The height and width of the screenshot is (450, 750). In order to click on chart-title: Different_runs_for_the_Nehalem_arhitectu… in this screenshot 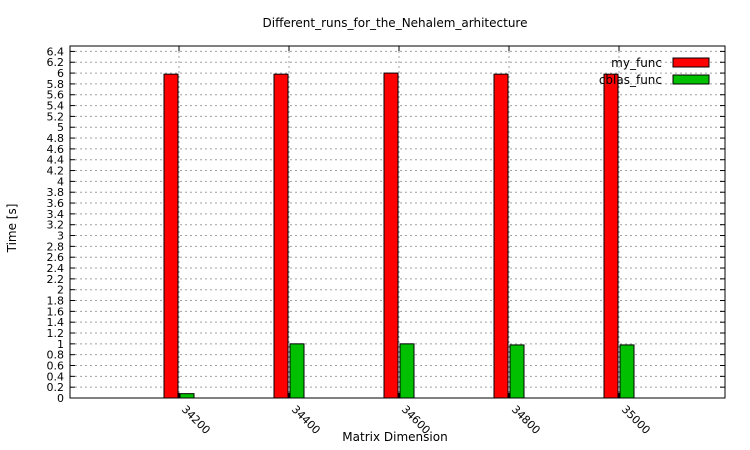, I will do `click(395, 23)`.